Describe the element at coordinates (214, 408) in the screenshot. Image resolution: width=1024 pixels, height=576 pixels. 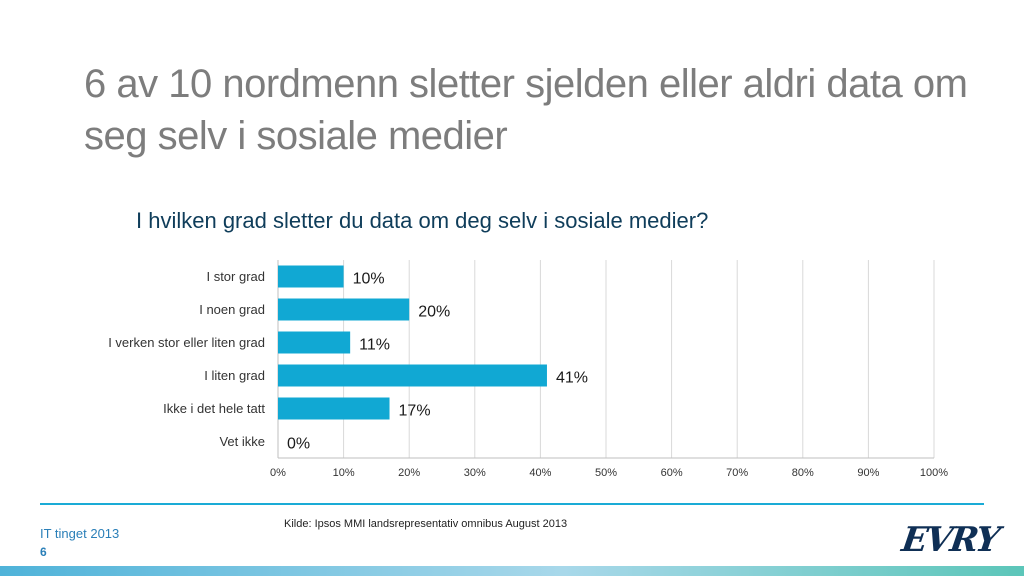
I see `category-label: Ikke i det hele tatt` at that location.